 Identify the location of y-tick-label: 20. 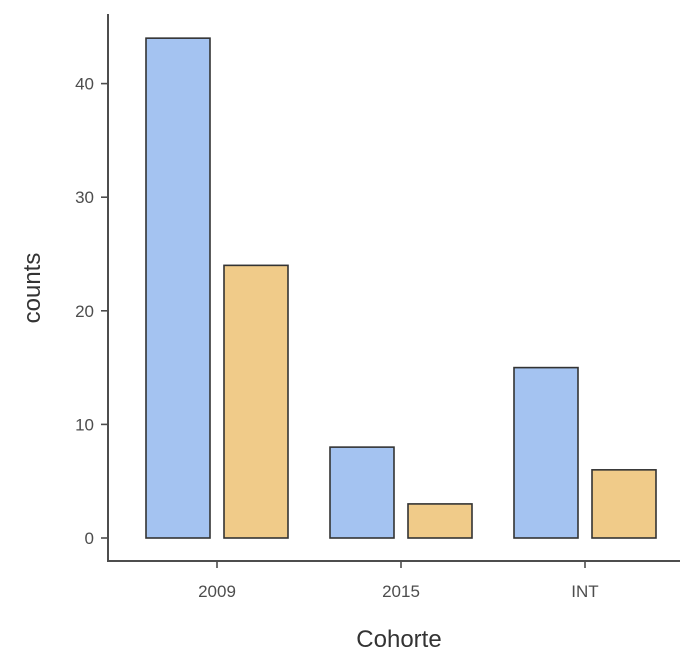
(84, 311).